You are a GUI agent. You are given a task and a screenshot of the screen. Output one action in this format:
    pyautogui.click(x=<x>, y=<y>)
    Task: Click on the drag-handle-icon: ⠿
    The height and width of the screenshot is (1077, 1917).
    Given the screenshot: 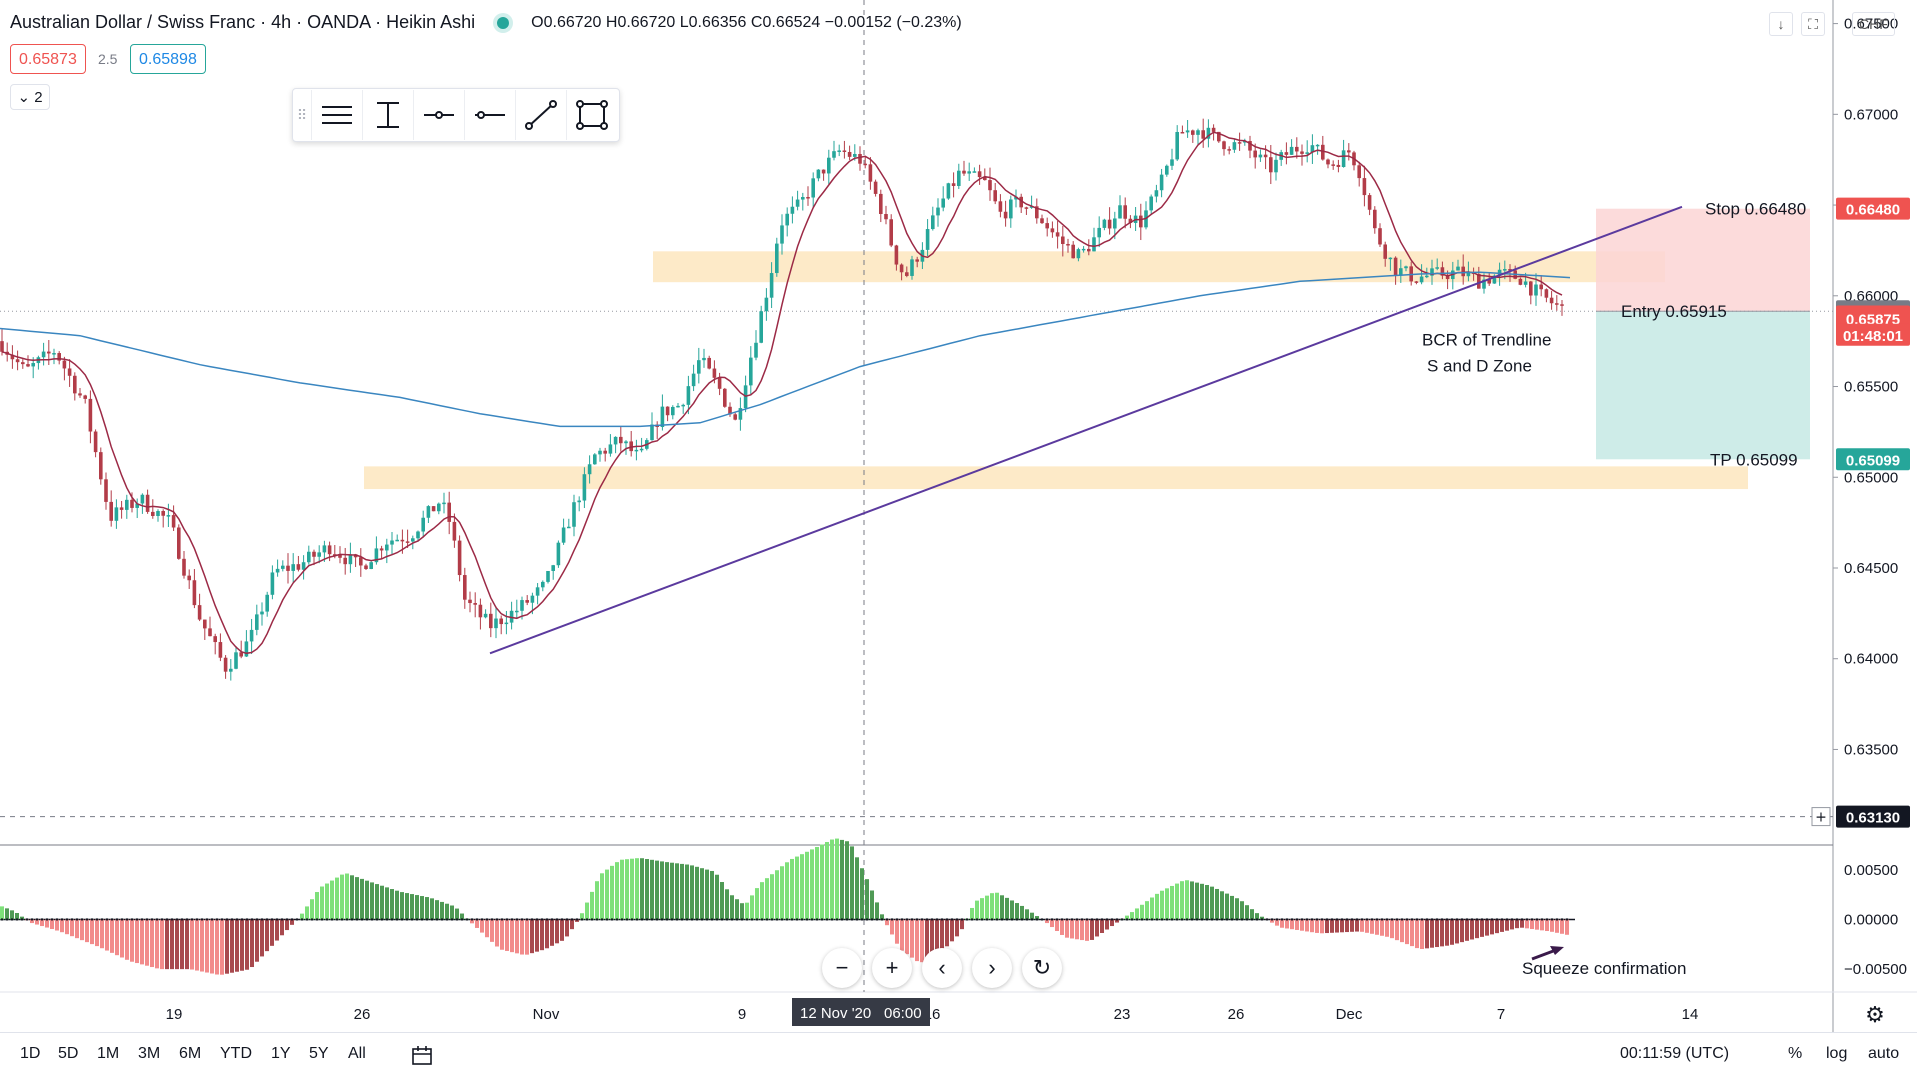 What is the action you would take?
    pyautogui.click(x=302, y=115)
    